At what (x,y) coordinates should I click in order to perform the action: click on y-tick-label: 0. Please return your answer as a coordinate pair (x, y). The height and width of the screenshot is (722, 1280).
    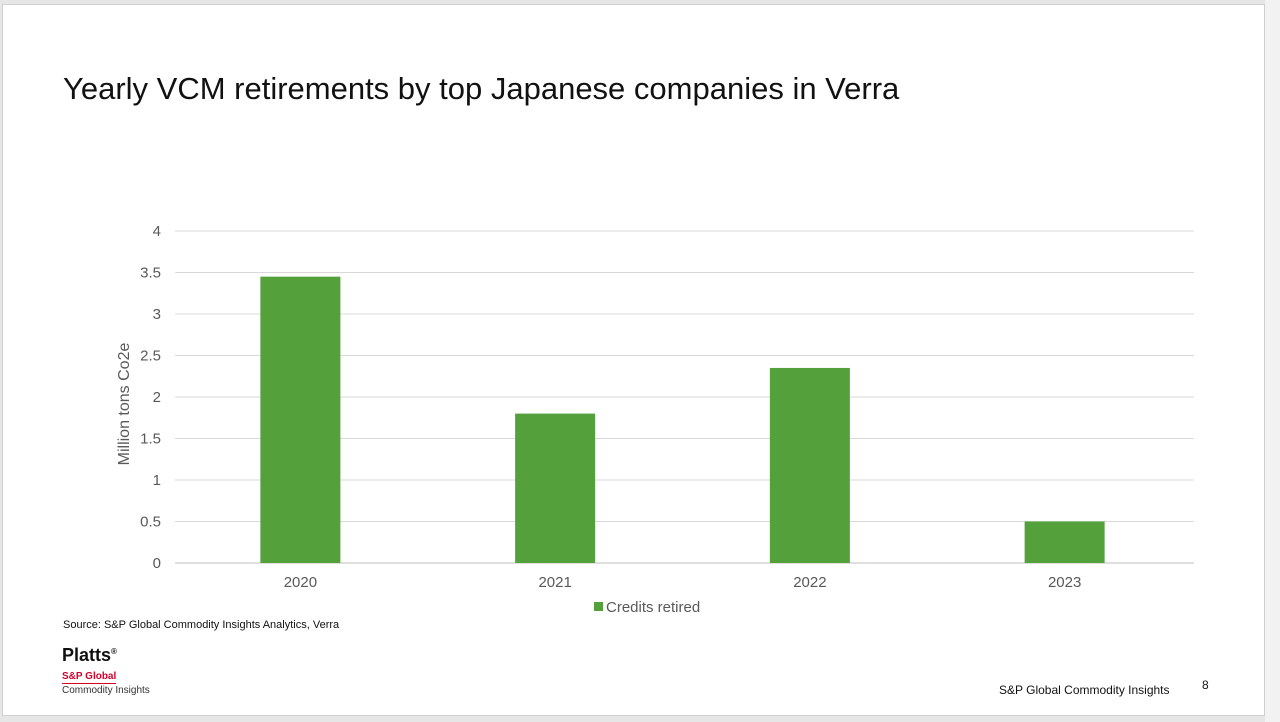
    Looking at the image, I should click on (157, 563).